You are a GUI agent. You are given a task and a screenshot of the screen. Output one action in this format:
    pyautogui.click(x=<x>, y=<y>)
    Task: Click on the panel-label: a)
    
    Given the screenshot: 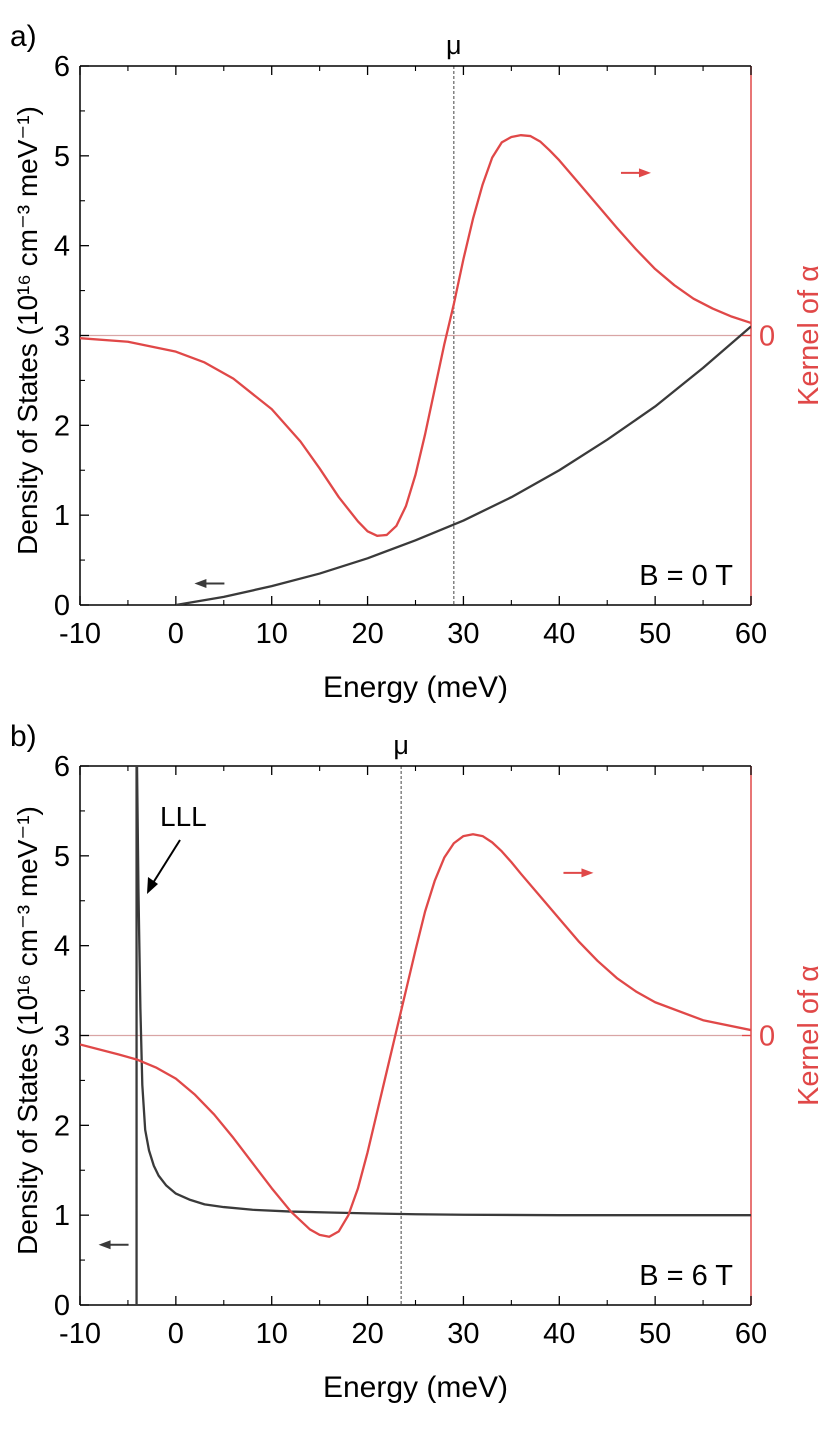 What is the action you would take?
    pyautogui.click(x=23, y=36)
    